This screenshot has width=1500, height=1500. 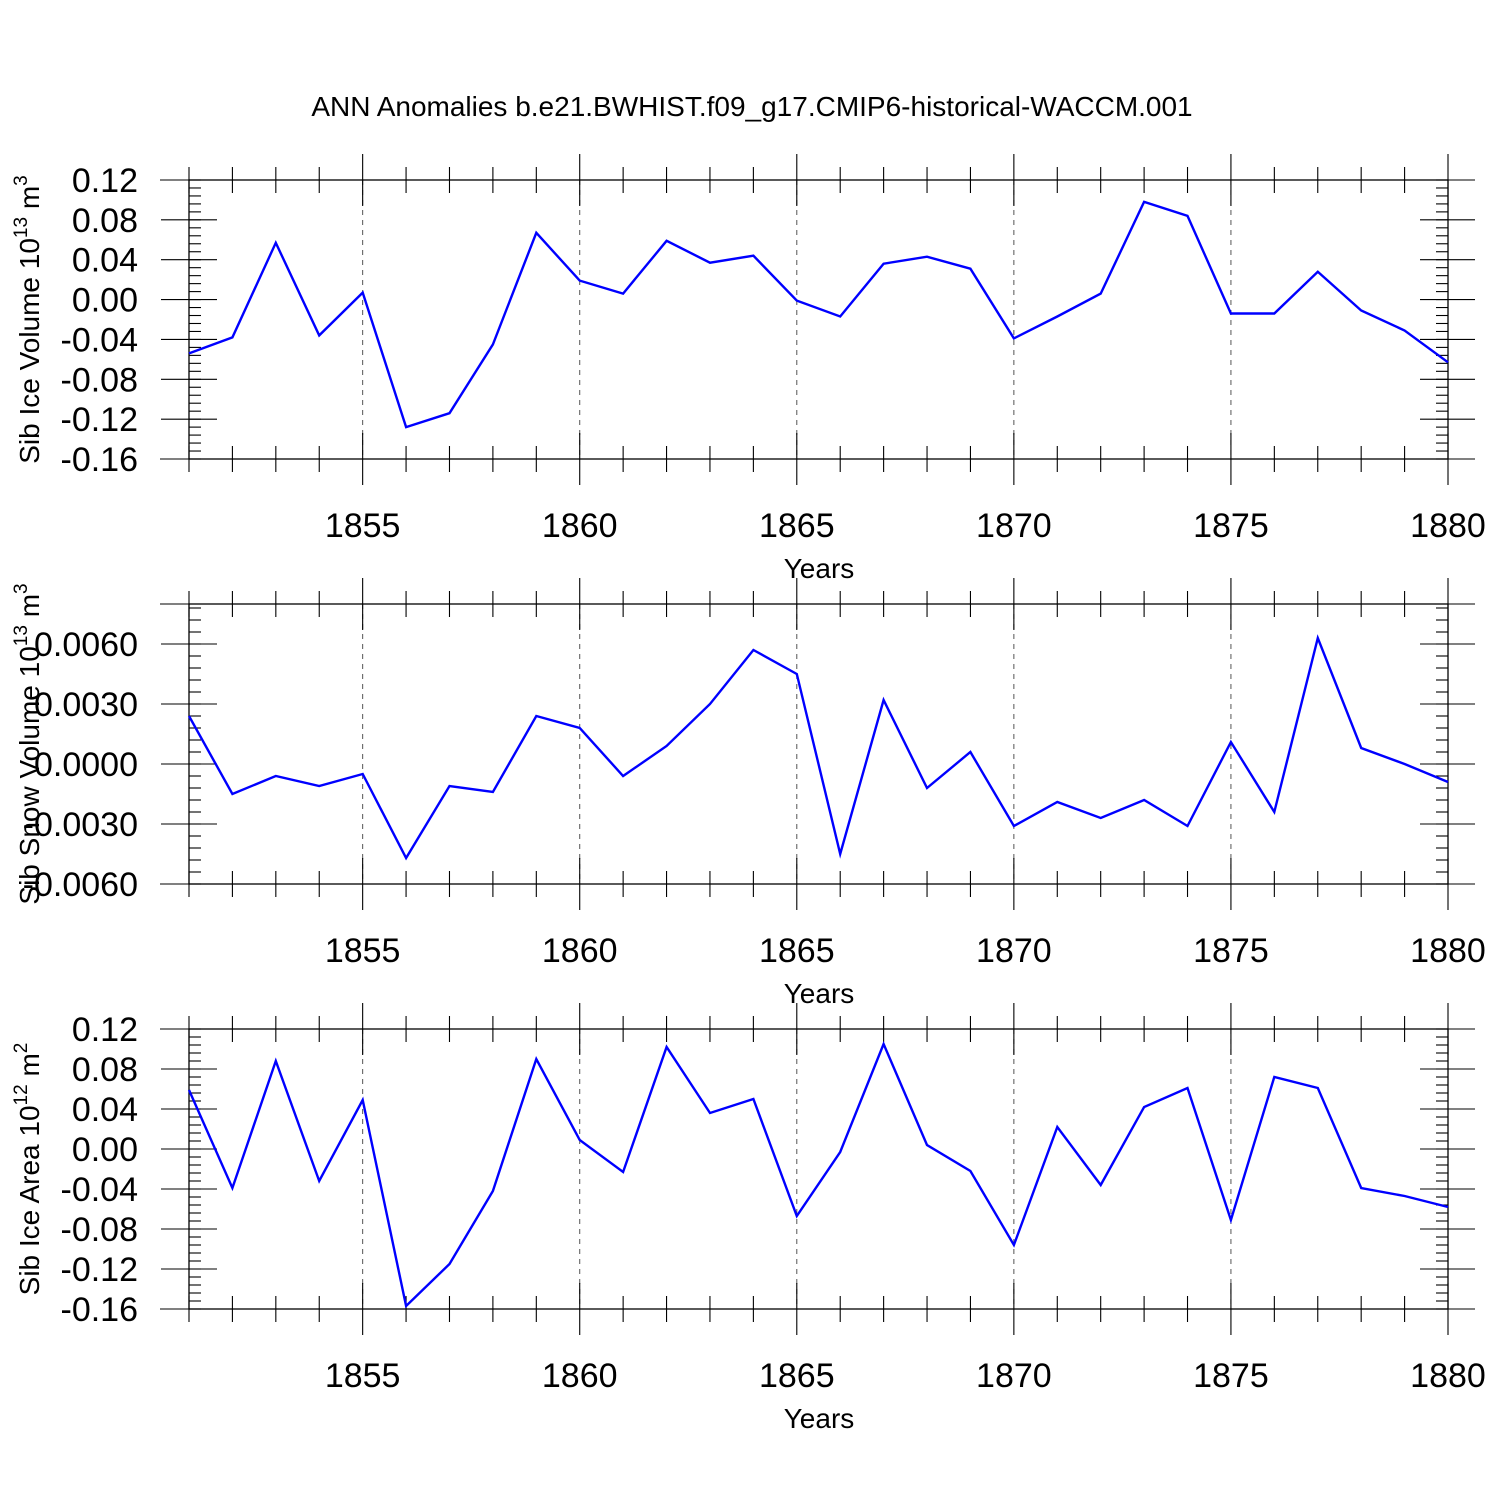 I want to click on y-tick-label: -0.0060, so click(x=80, y=885).